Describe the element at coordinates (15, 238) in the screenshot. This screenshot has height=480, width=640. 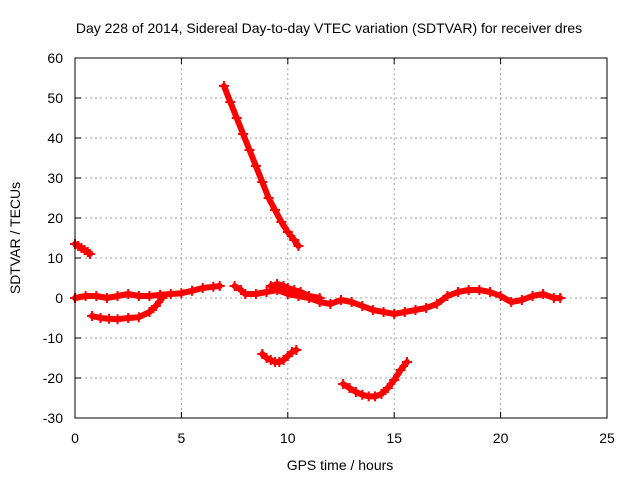
I see `y-axis-title: SDTVAR / TECUs` at that location.